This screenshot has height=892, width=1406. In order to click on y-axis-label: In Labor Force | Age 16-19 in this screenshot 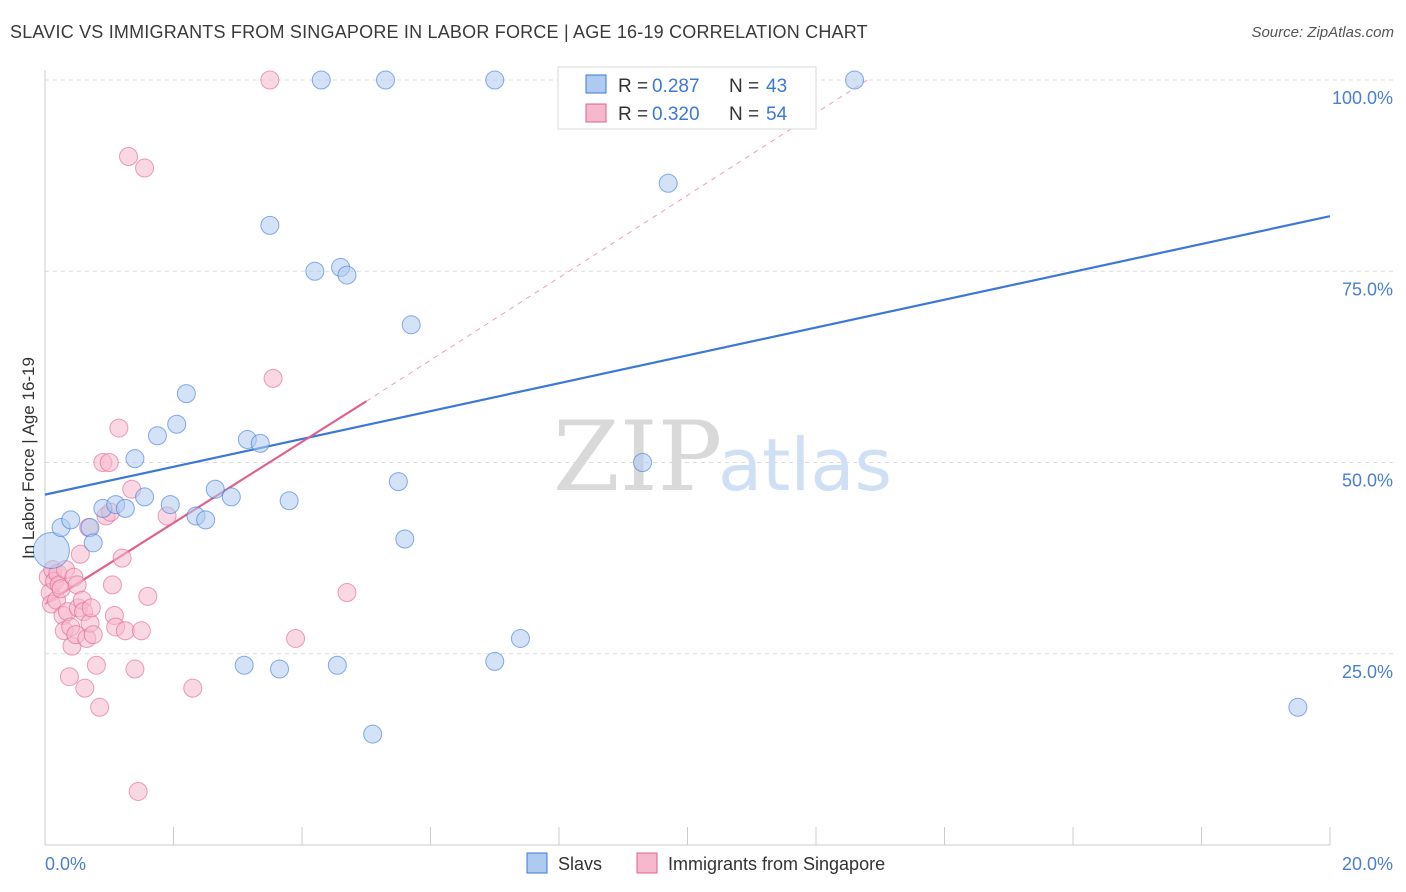, I will do `click(28, 458)`.